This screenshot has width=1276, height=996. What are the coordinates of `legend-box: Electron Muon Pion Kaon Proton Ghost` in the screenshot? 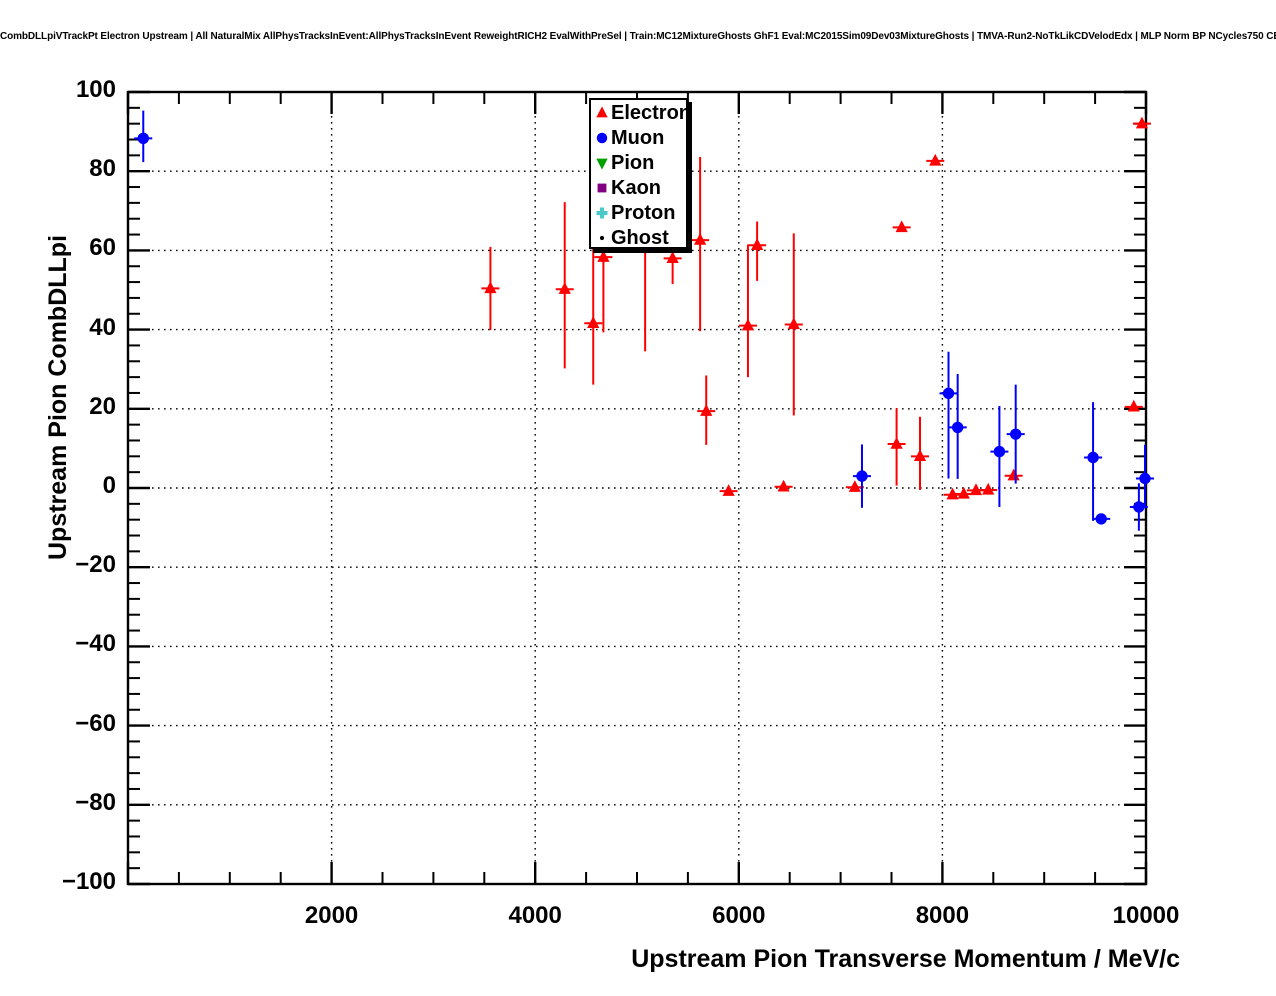 It's located at (640, 174).